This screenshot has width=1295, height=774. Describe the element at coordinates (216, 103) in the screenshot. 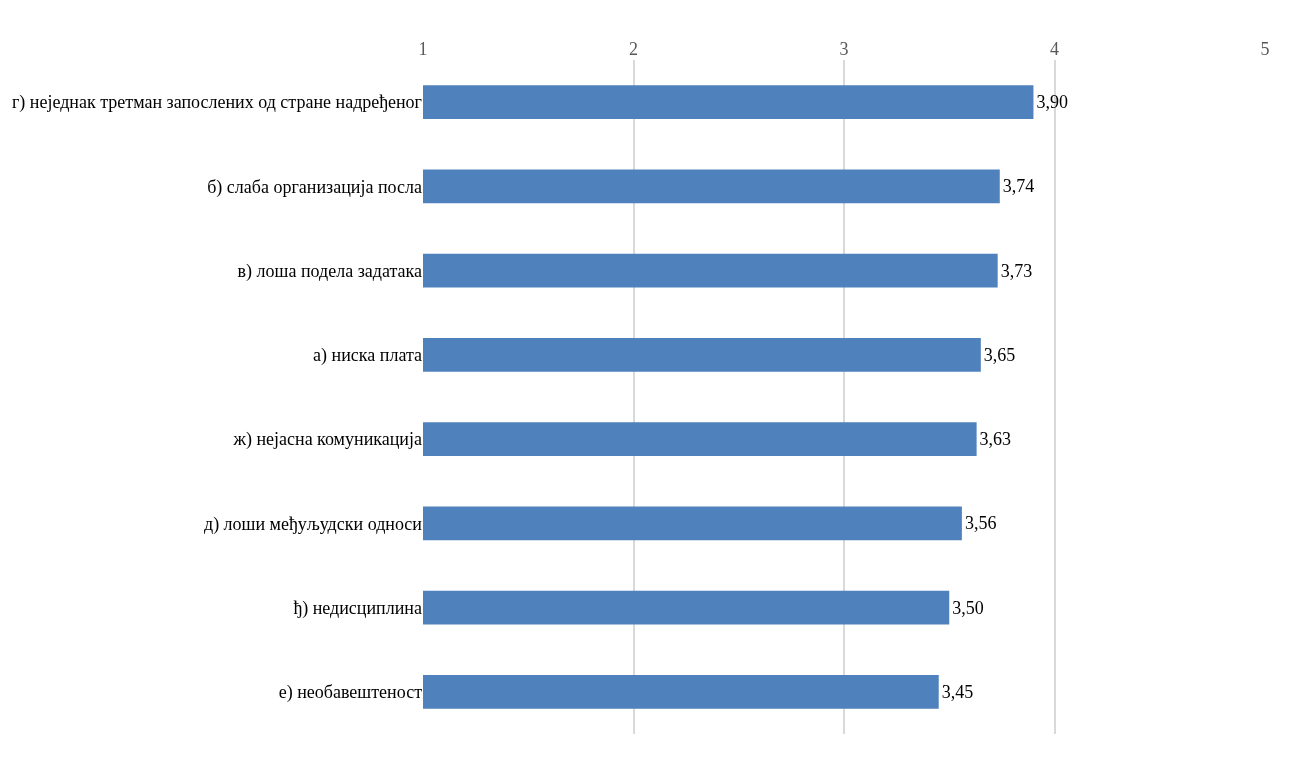

I see `y-tick-label: г) неједнак третман запослених од стране надређеног` at that location.